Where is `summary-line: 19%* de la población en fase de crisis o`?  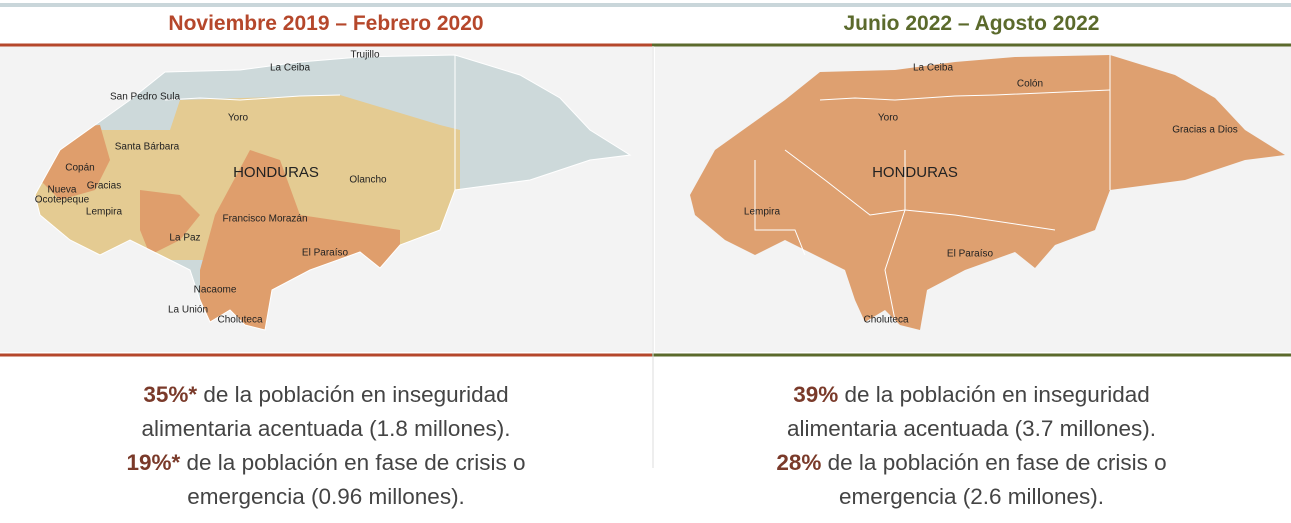
summary-line: 19%* de la población en fase de crisis o is located at coordinates (326, 463).